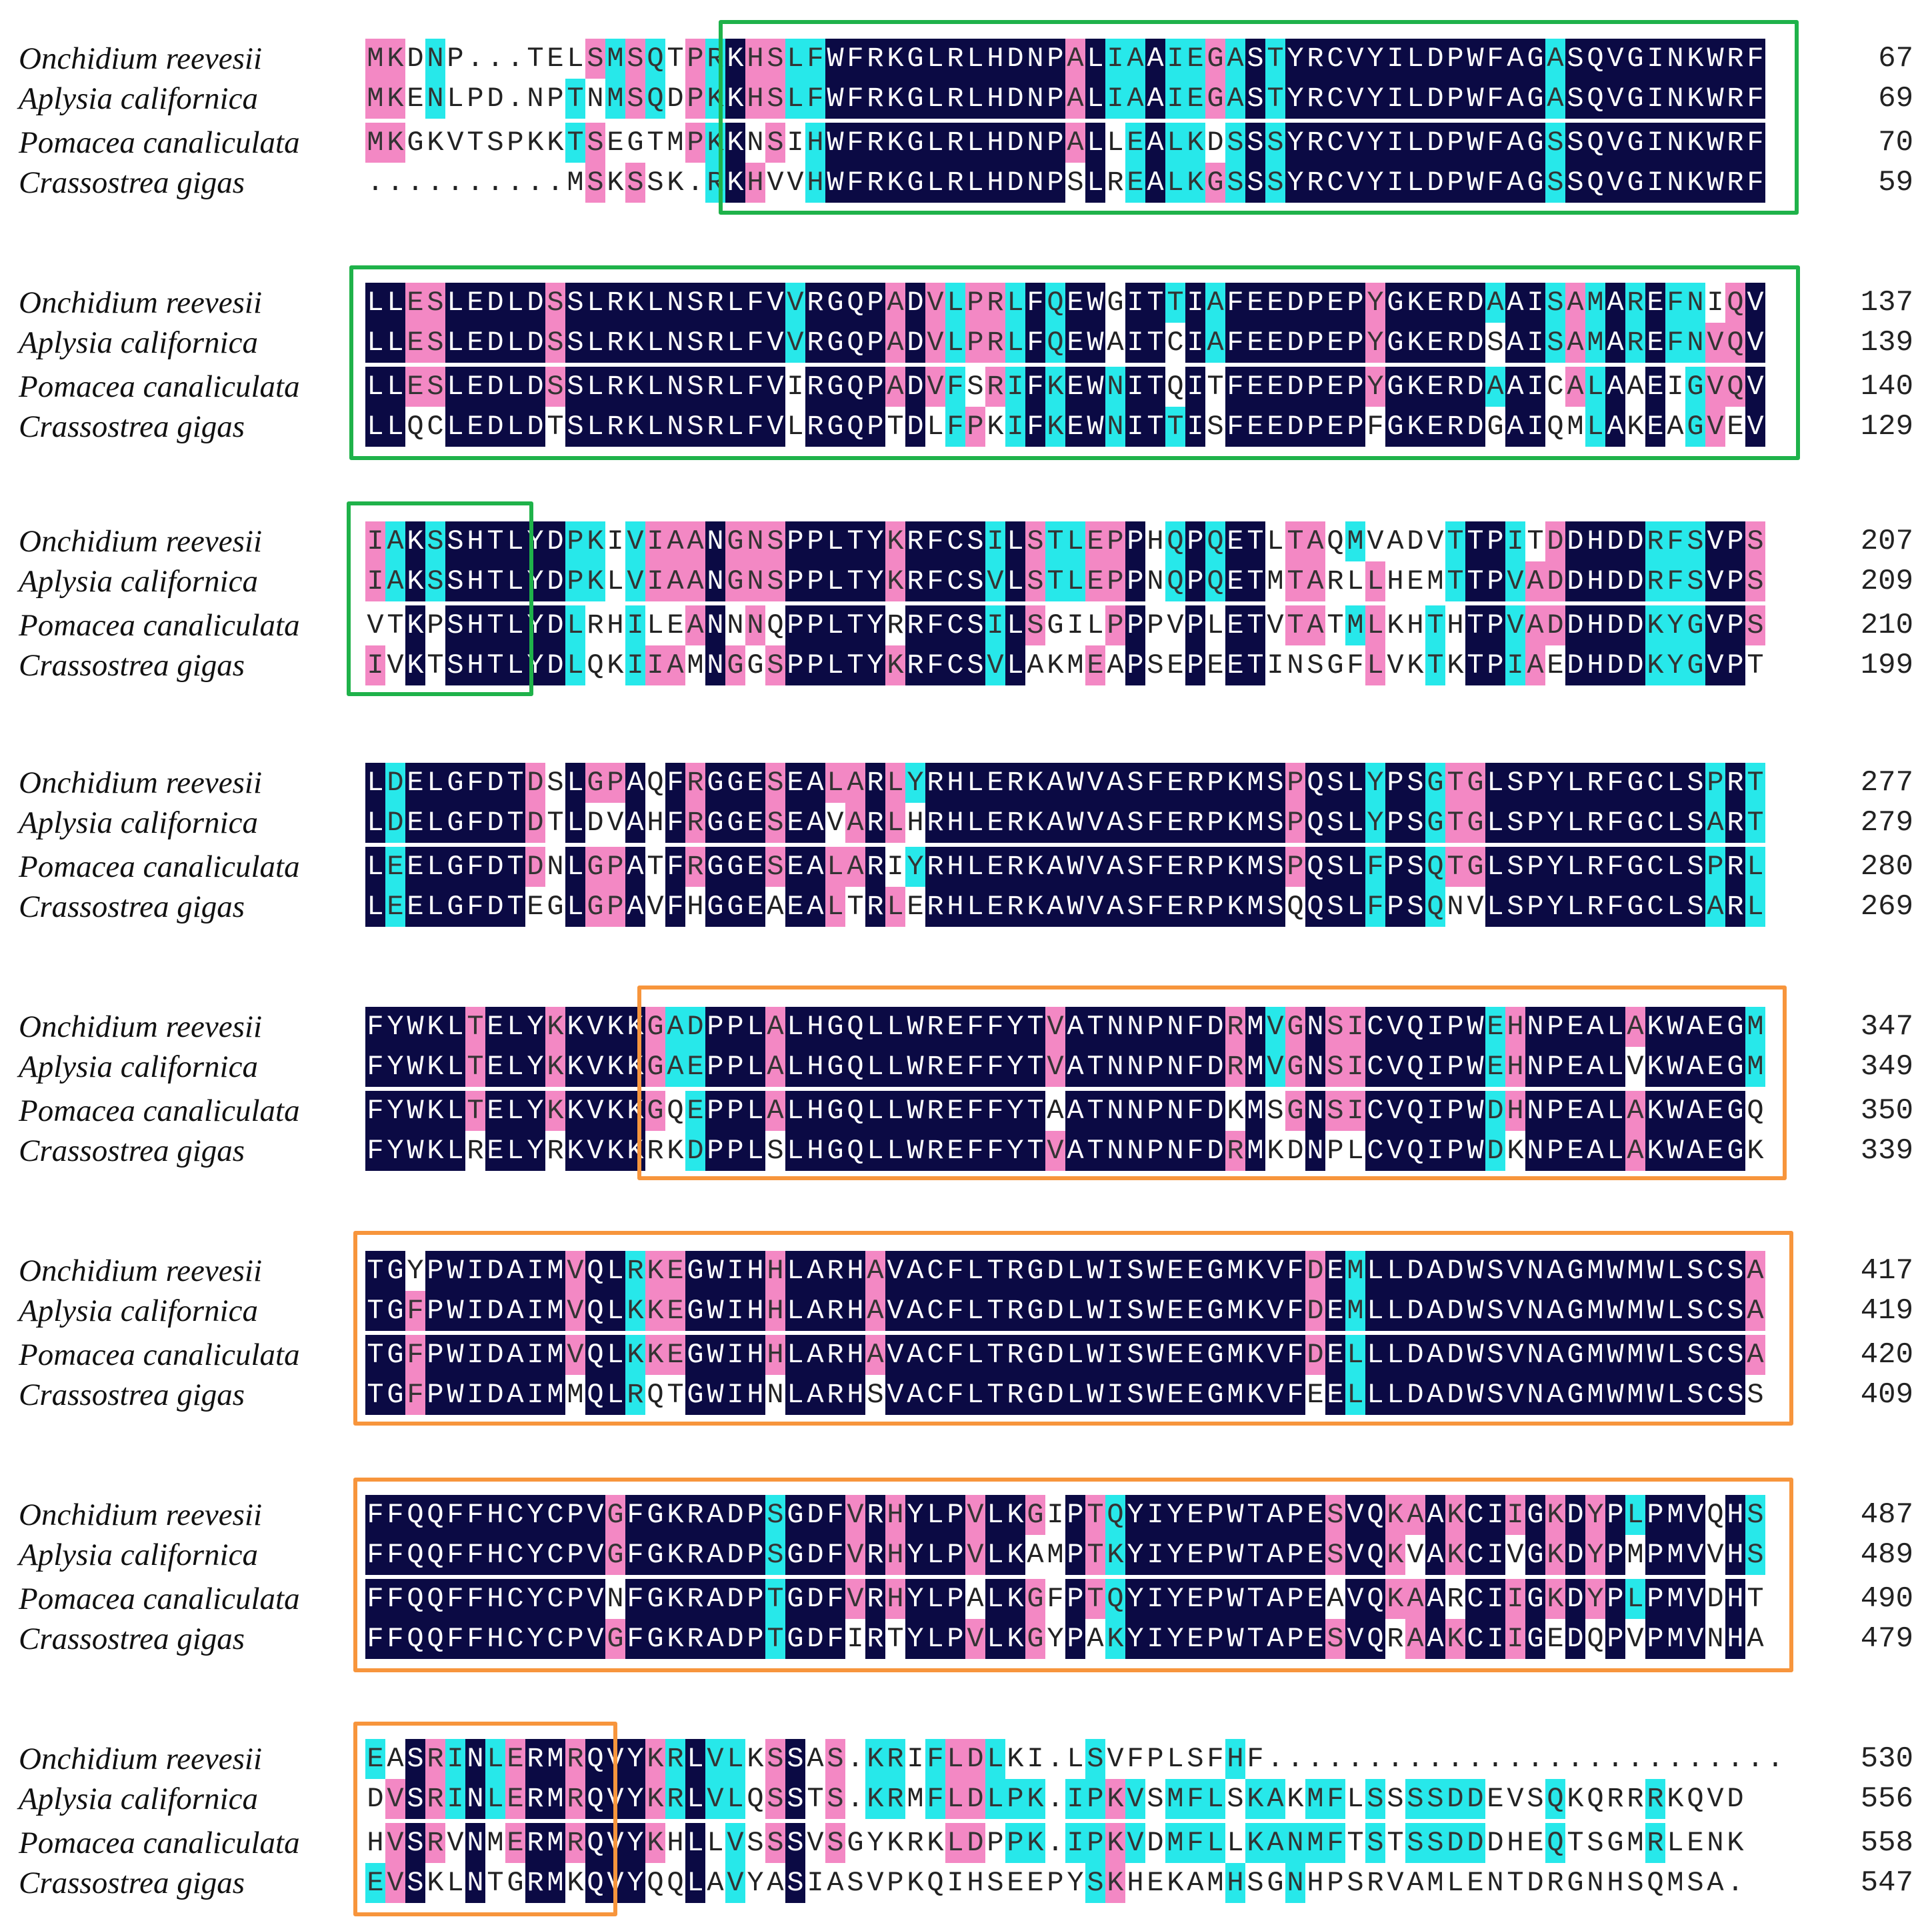  What do you see at coordinates (159, 1599) in the screenshot?
I see `species-label: Pomacea canaliculata` at bounding box center [159, 1599].